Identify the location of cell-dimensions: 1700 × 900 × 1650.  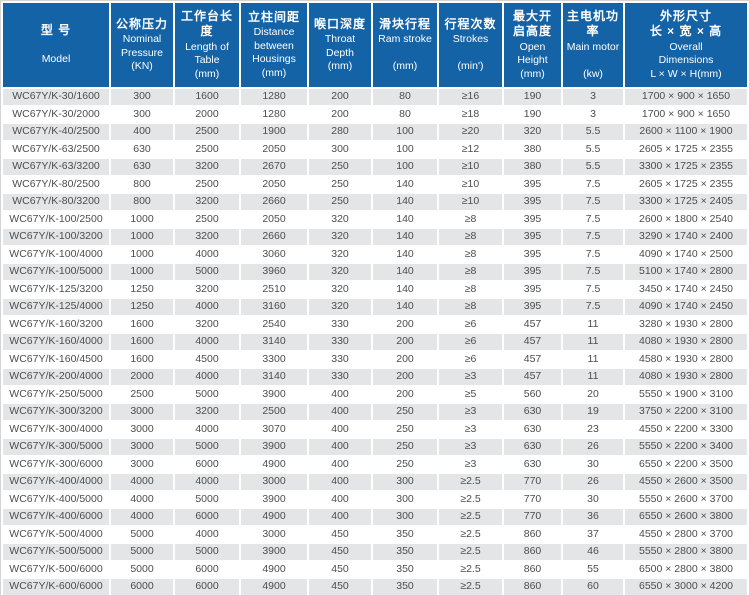
(686, 114).